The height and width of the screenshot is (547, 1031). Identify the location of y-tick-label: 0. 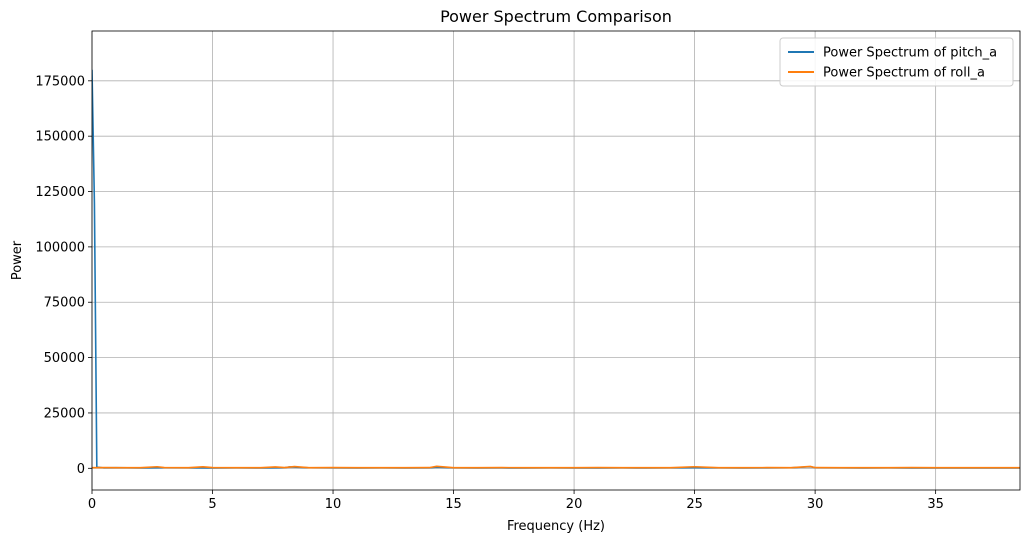
(81, 469).